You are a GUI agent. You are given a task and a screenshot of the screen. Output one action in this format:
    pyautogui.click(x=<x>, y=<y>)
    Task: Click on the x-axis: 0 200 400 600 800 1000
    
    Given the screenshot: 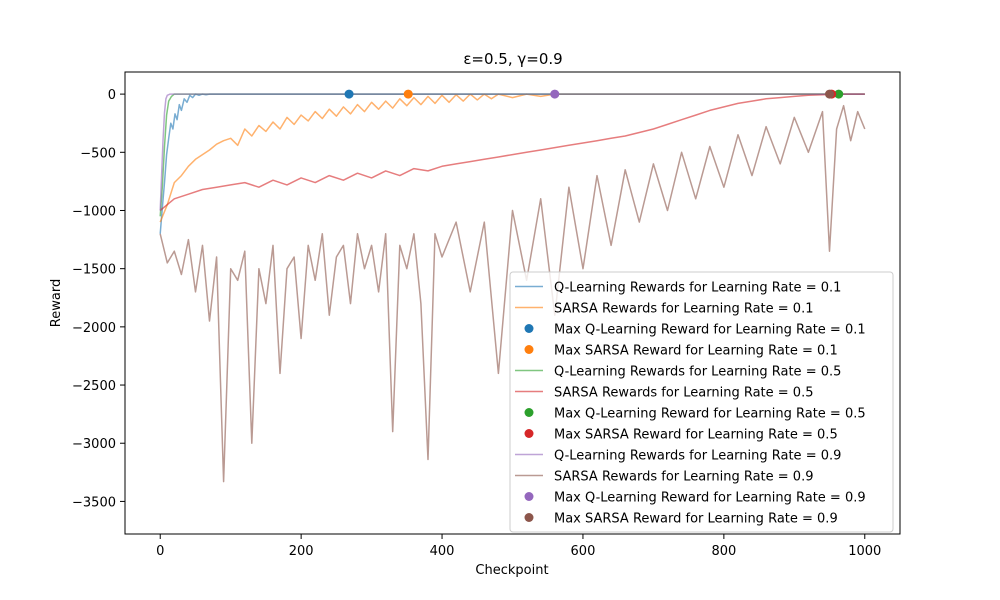 What is the action you would take?
    pyautogui.click(x=518, y=546)
    